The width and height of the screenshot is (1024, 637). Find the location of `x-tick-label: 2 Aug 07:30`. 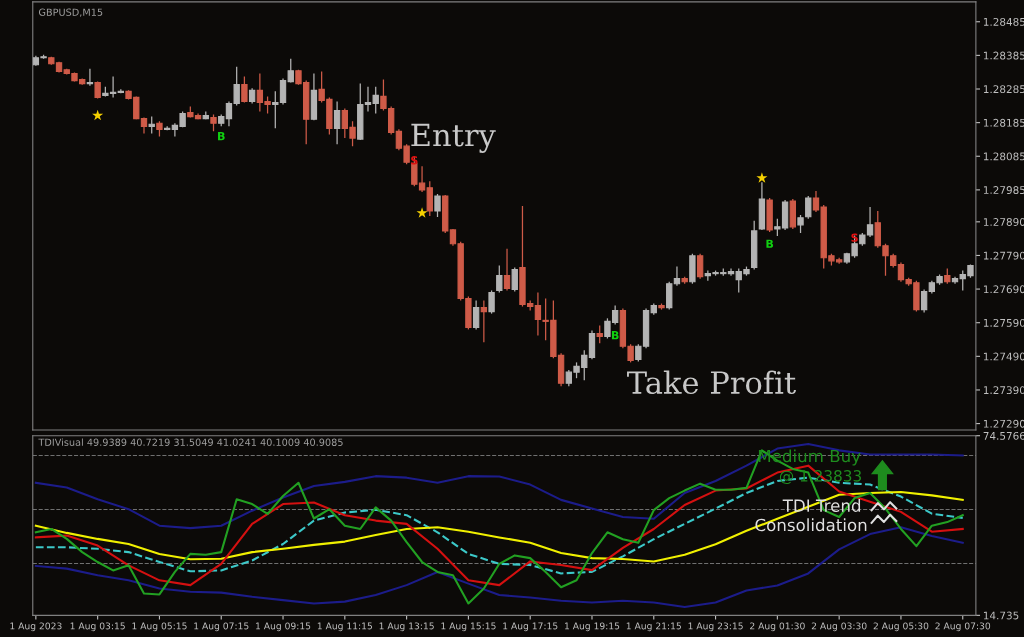

x-tick-label: 2 Aug 07:30 is located at coordinates (963, 627).